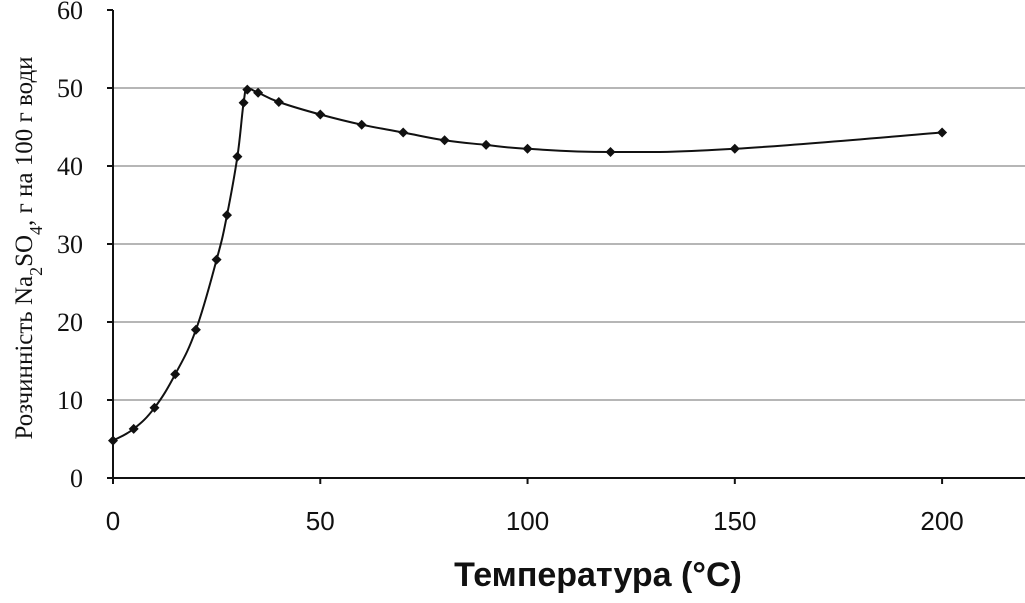 Image resolution: width=1025 pixels, height=603 pixels. What do you see at coordinates (36, 271) in the screenshot?
I see `y-axis-label-sub1: 2` at bounding box center [36, 271].